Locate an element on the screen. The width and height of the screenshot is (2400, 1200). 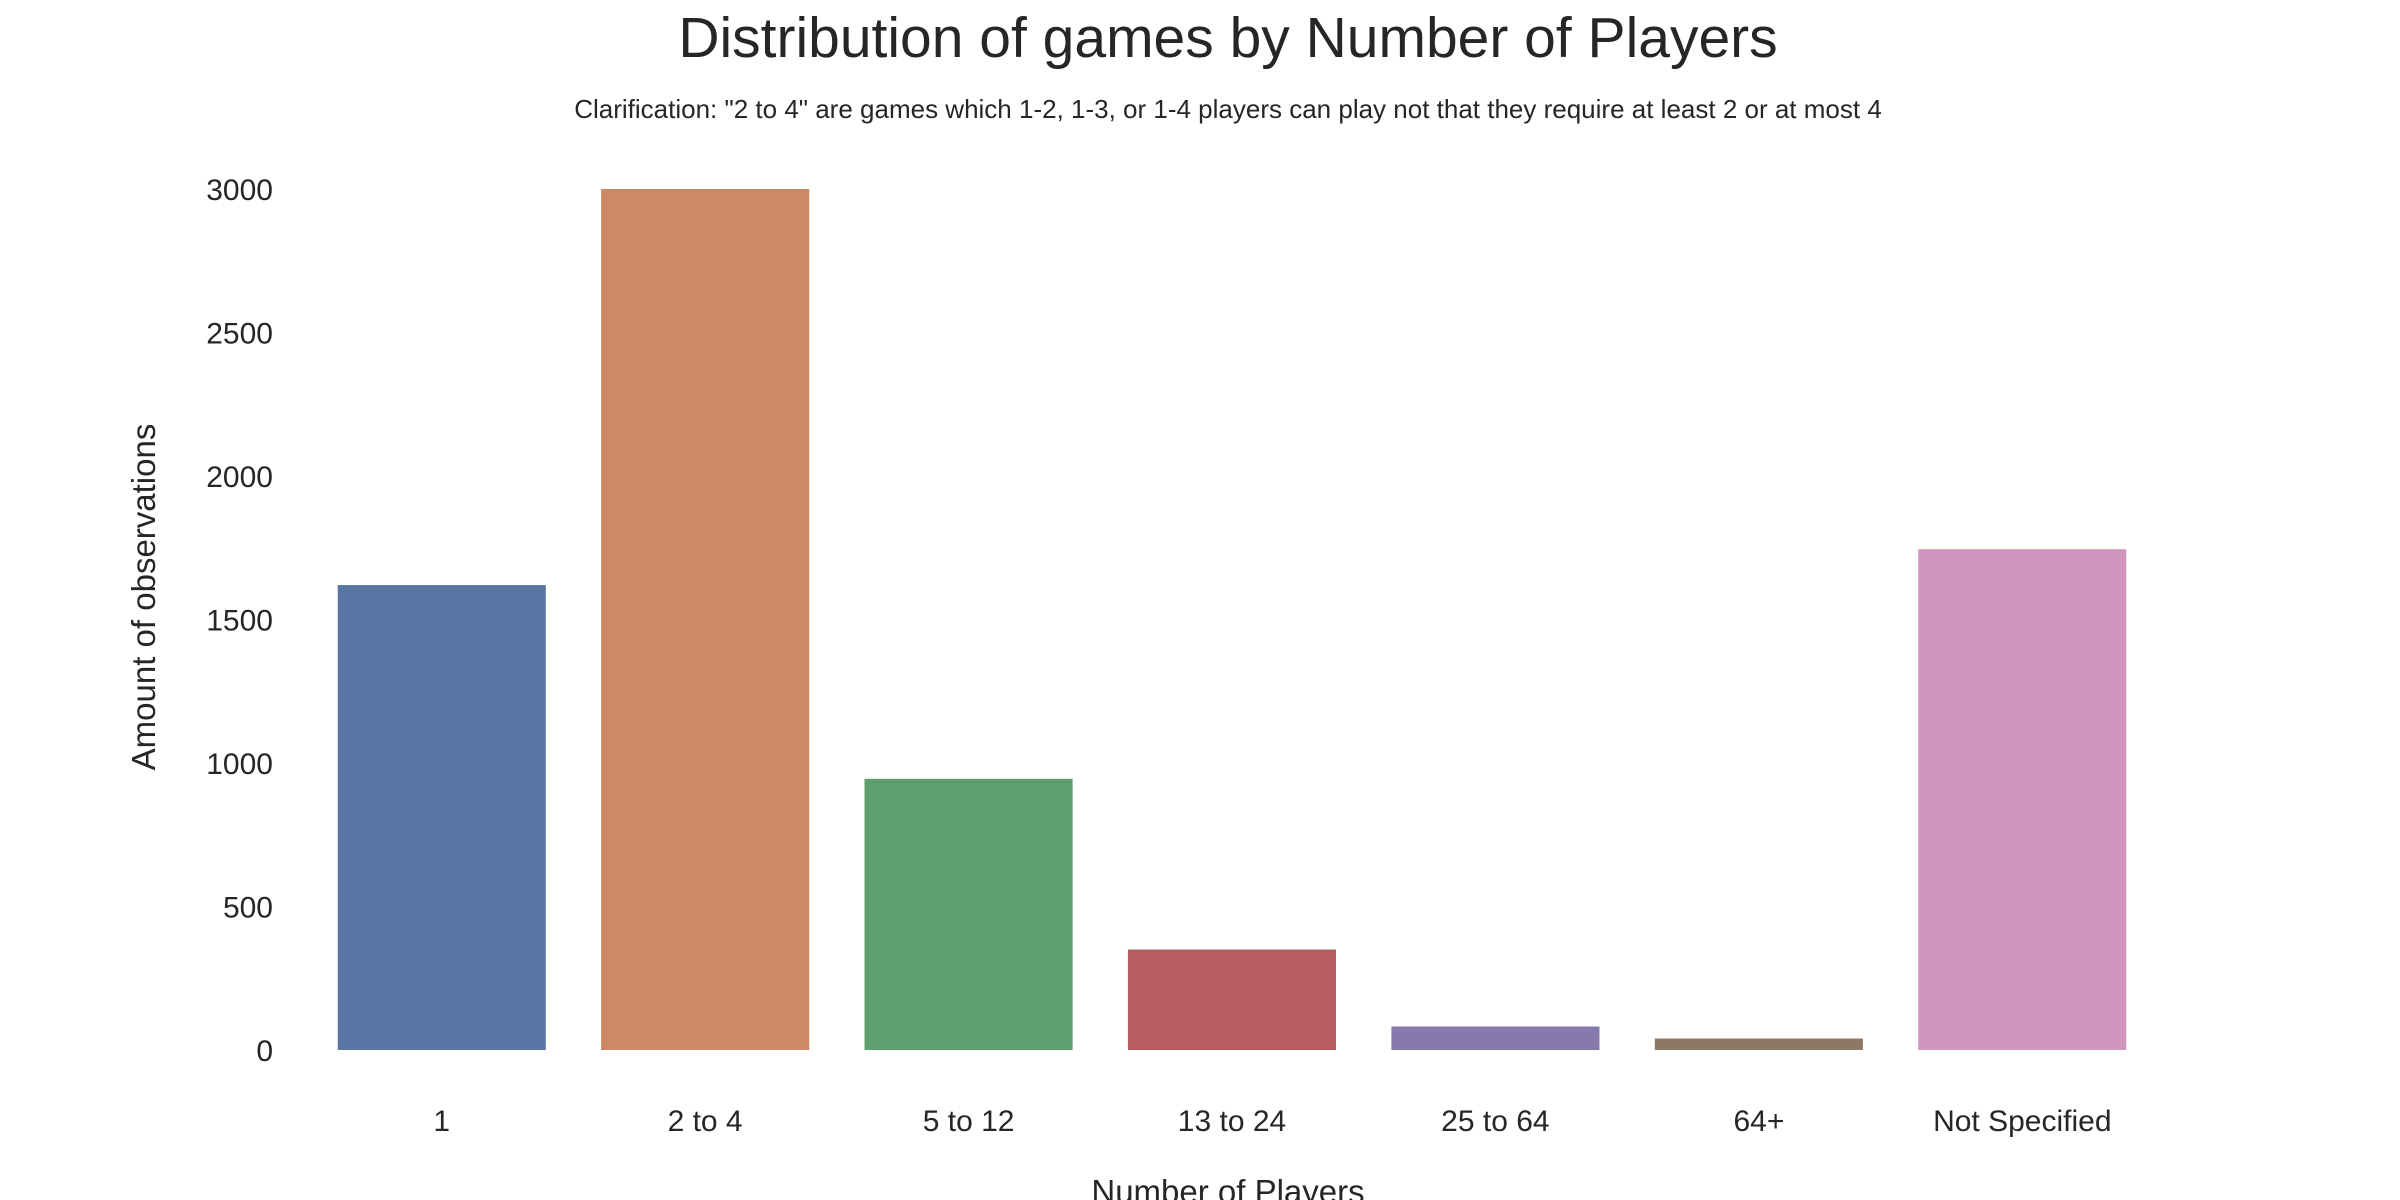
x-axis-label: Number of Players is located at coordinates (1227, 1186).